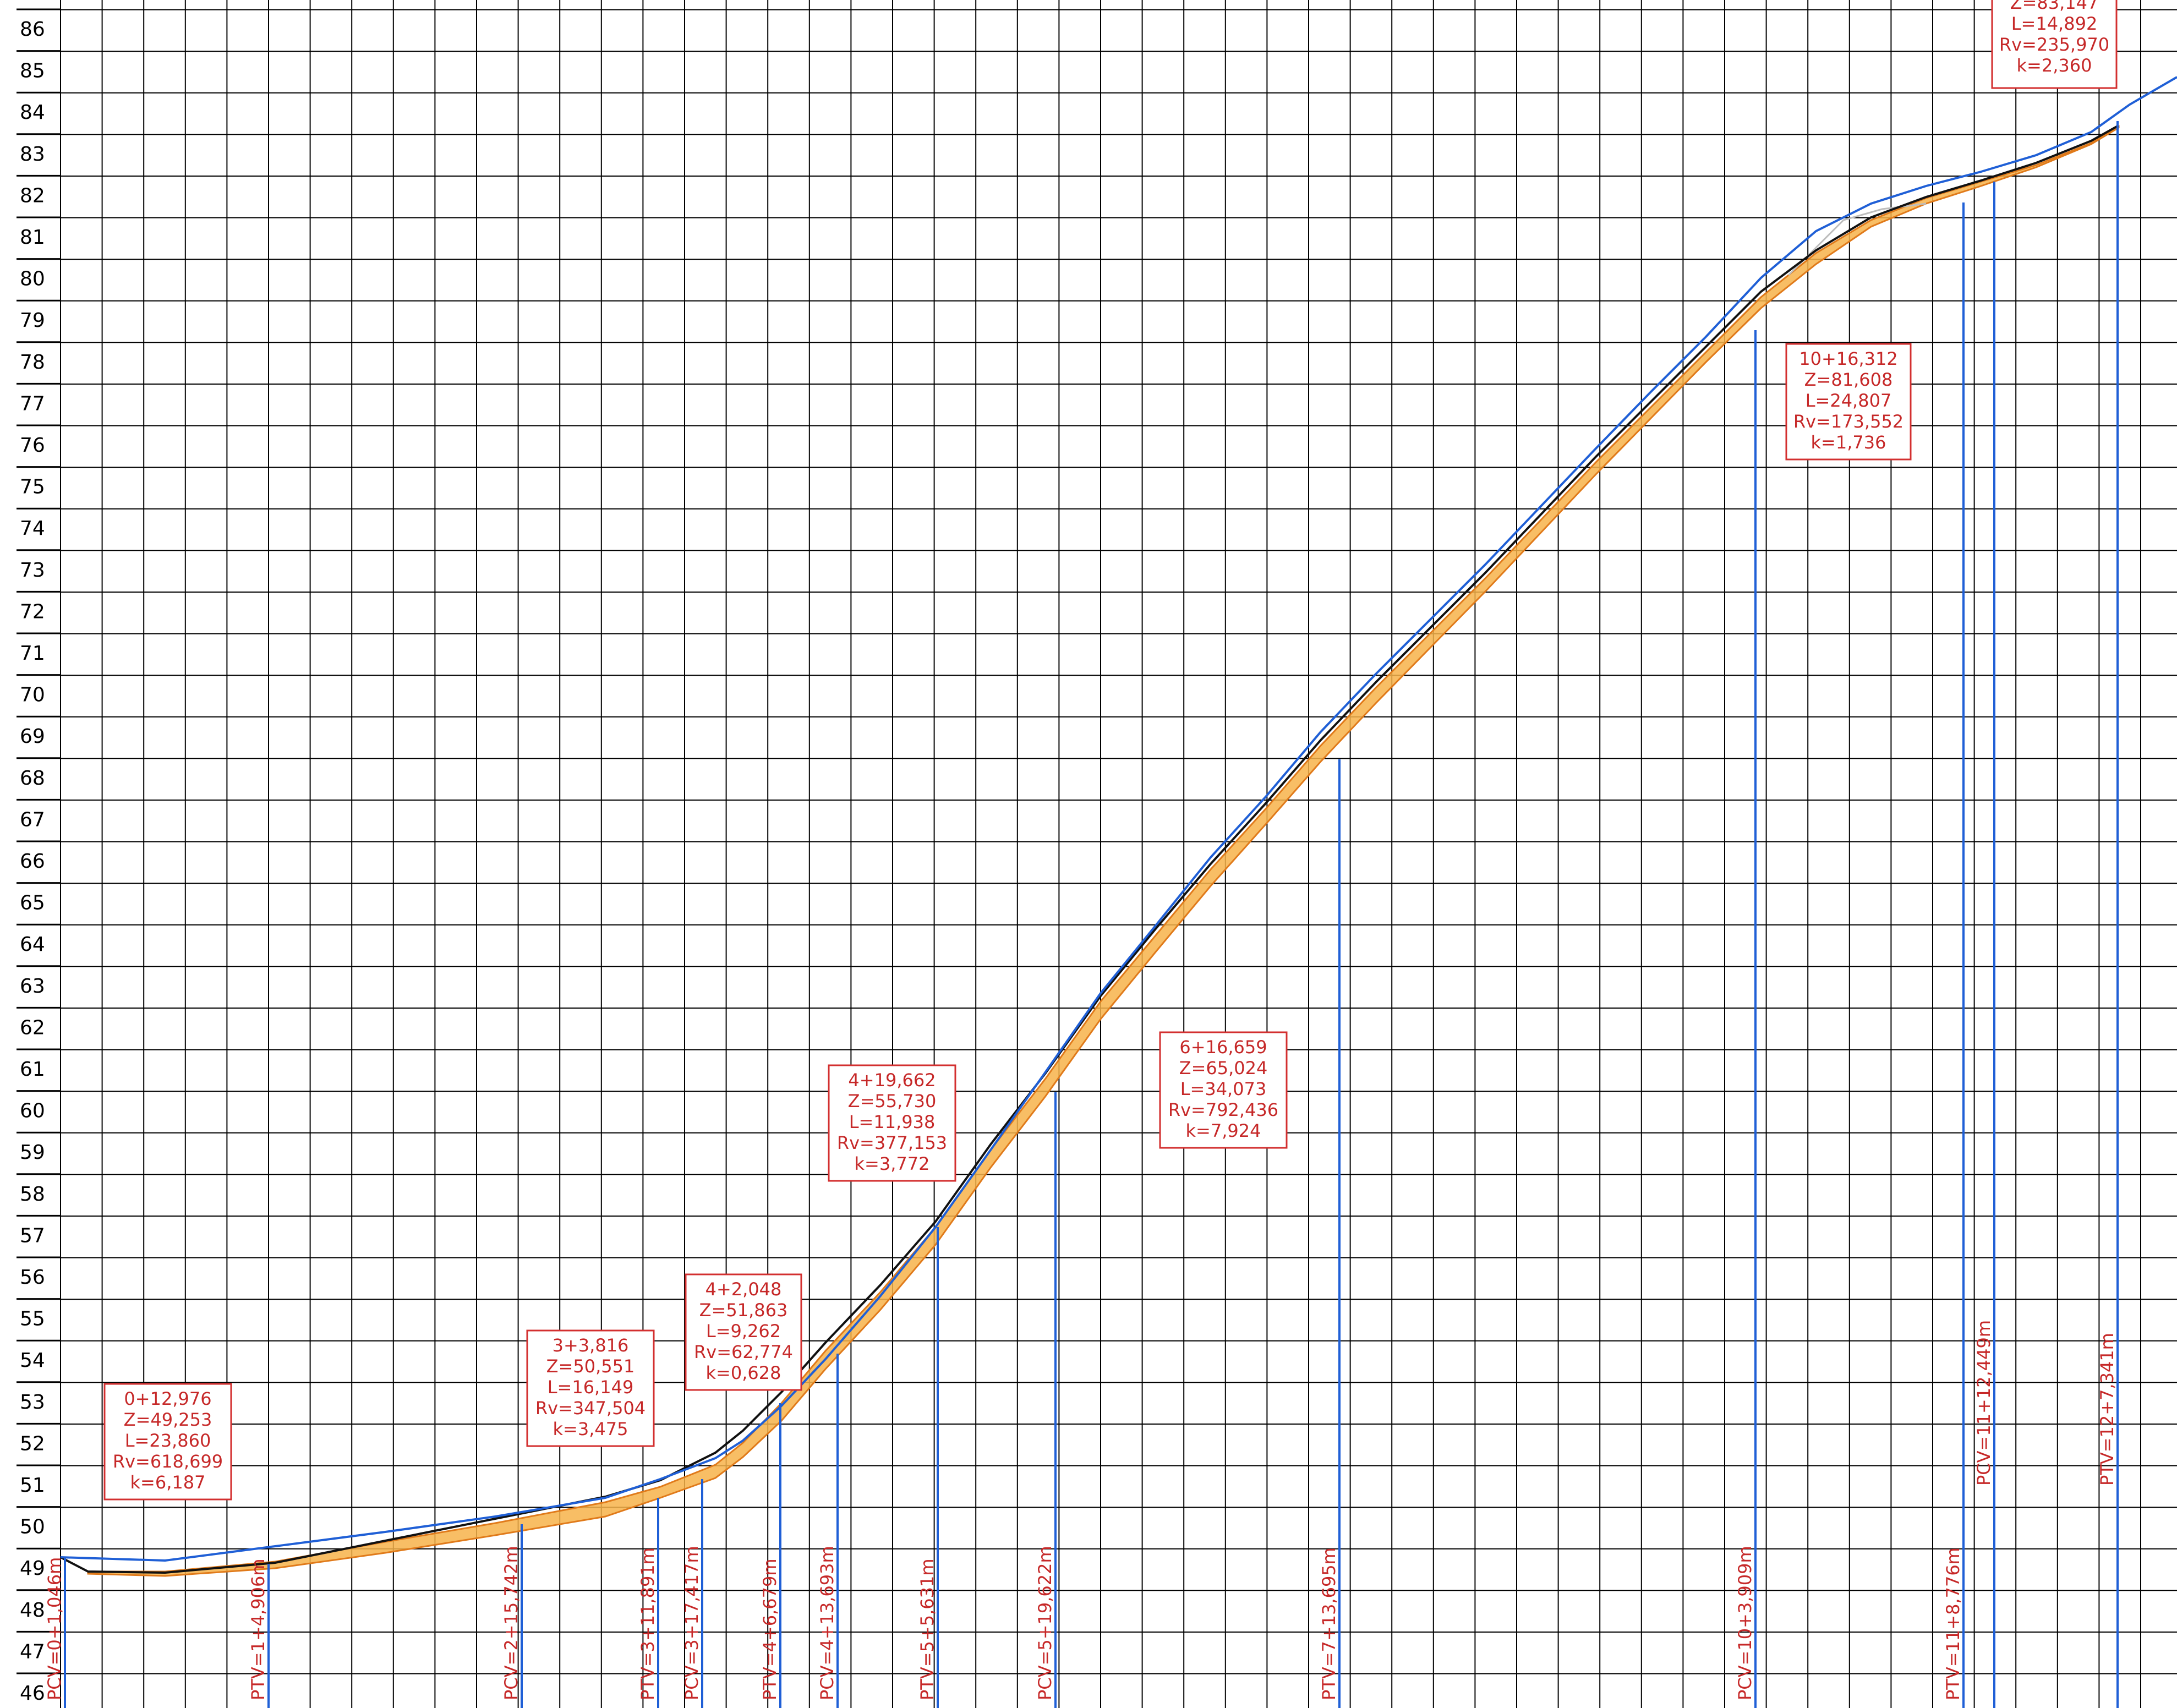 The image size is (2177, 1708). Describe the element at coordinates (1848, 422) in the screenshot. I see `annotation-rv: Rv=173,552` at that location.